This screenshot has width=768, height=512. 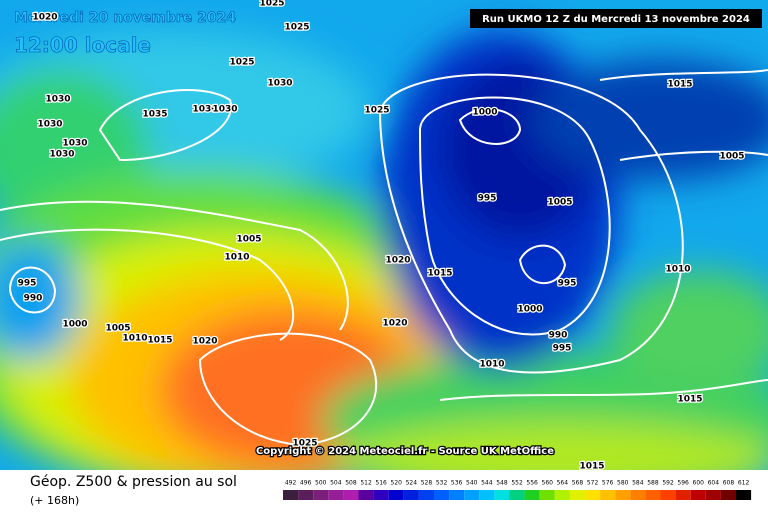 What do you see at coordinates (472, 483) in the screenshot?
I see `legend-label: 540` at bounding box center [472, 483].